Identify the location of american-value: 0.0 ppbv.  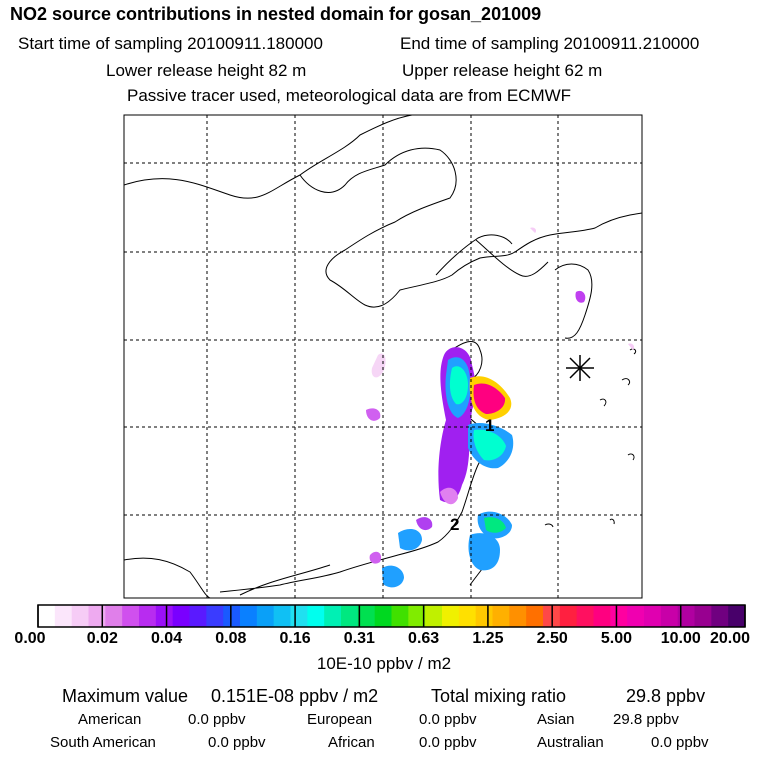
(217, 719).